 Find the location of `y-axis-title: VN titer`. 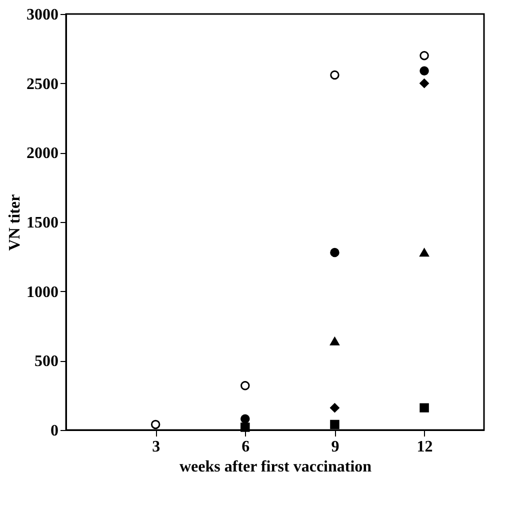

y-axis-title: VN titer is located at coordinates (15, 222).